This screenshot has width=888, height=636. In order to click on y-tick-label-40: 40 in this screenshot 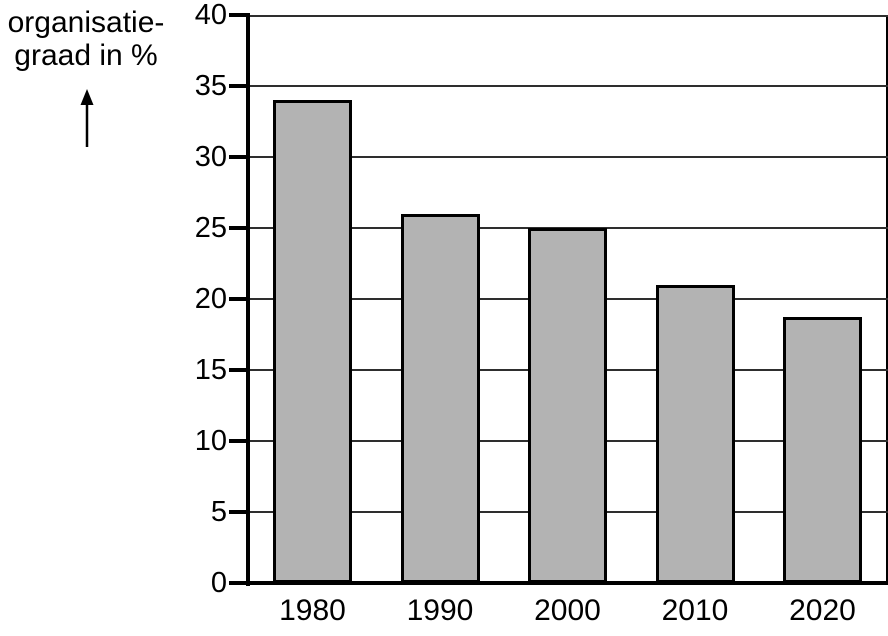, I will do `click(210, 15)`.